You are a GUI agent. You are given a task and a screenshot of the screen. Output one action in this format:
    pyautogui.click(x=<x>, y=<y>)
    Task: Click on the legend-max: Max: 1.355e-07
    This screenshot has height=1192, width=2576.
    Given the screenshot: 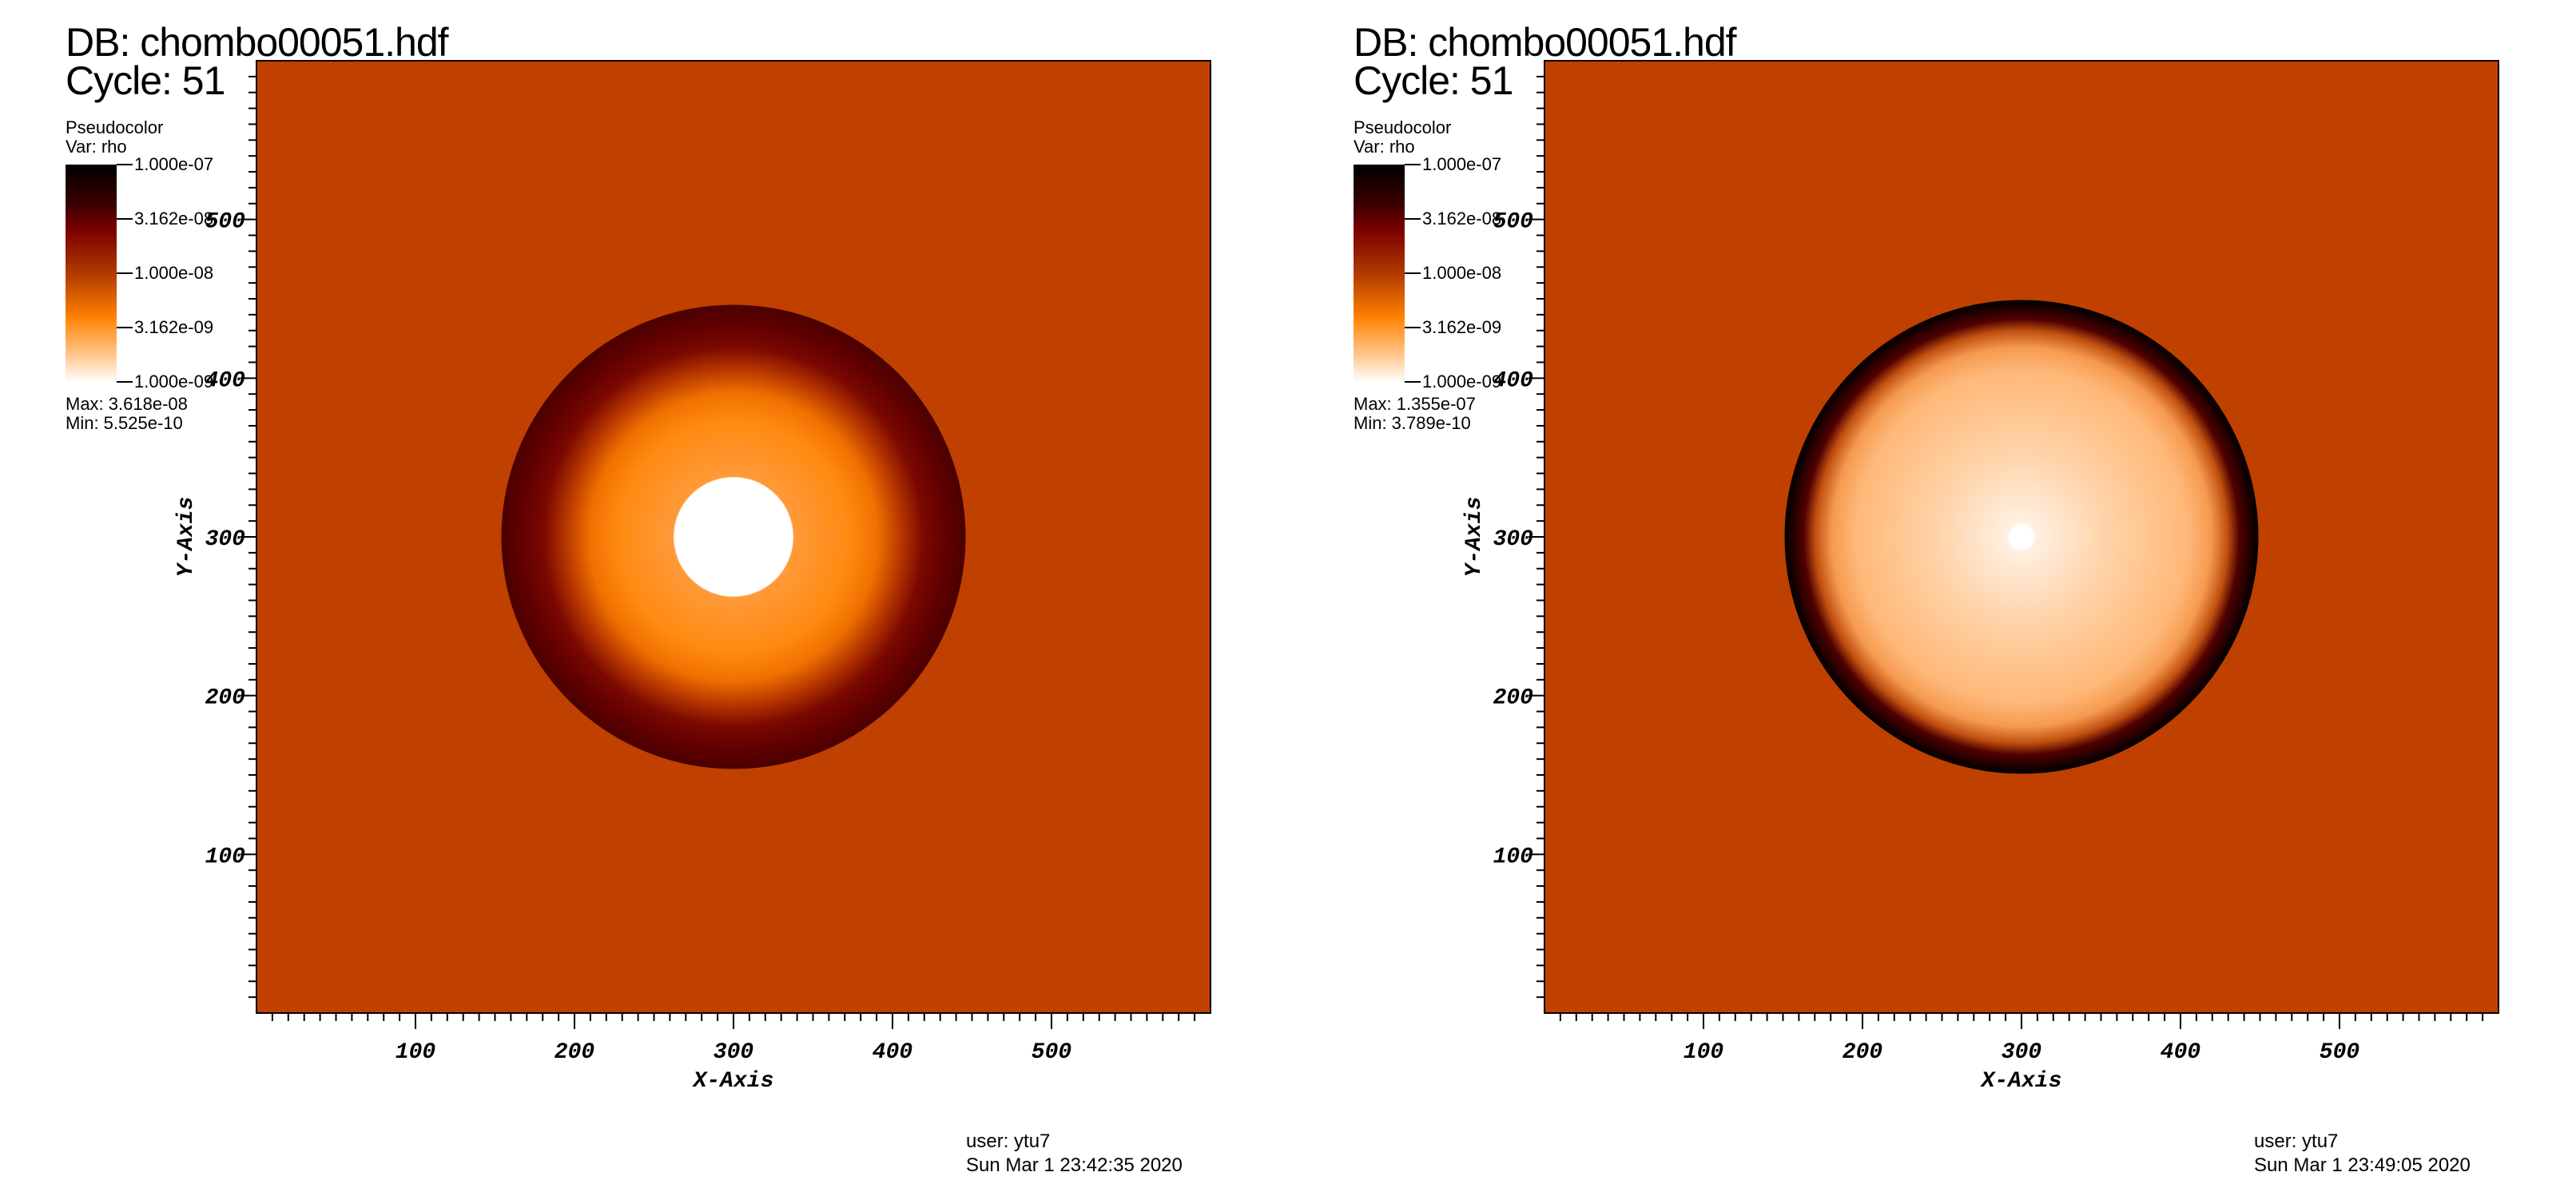 What is the action you would take?
    pyautogui.click(x=1415, y=404)
    